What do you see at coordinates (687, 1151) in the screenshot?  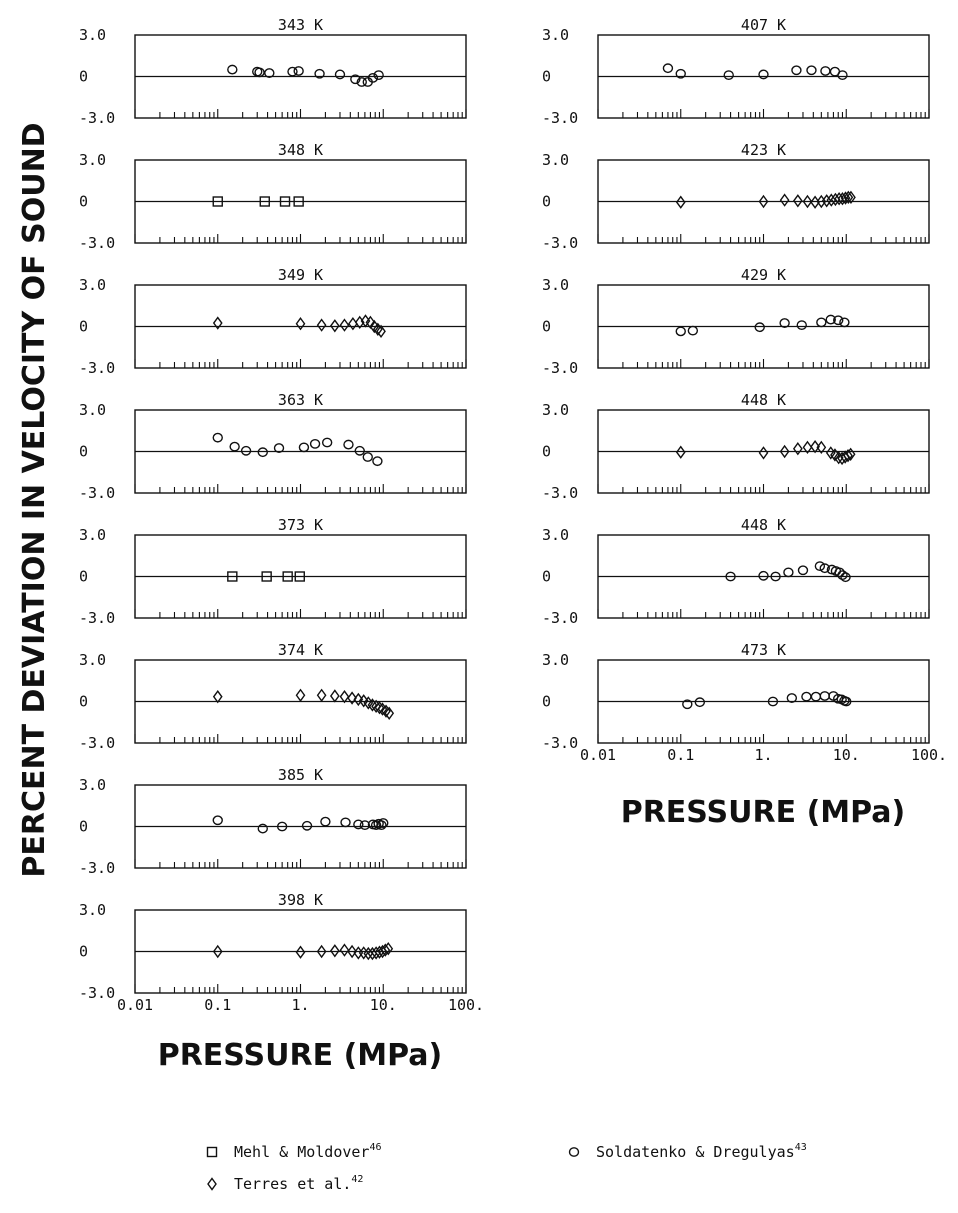 I see `legend-item: Soldatenko & Dregulyas43` at bounding box center [687, 1151].